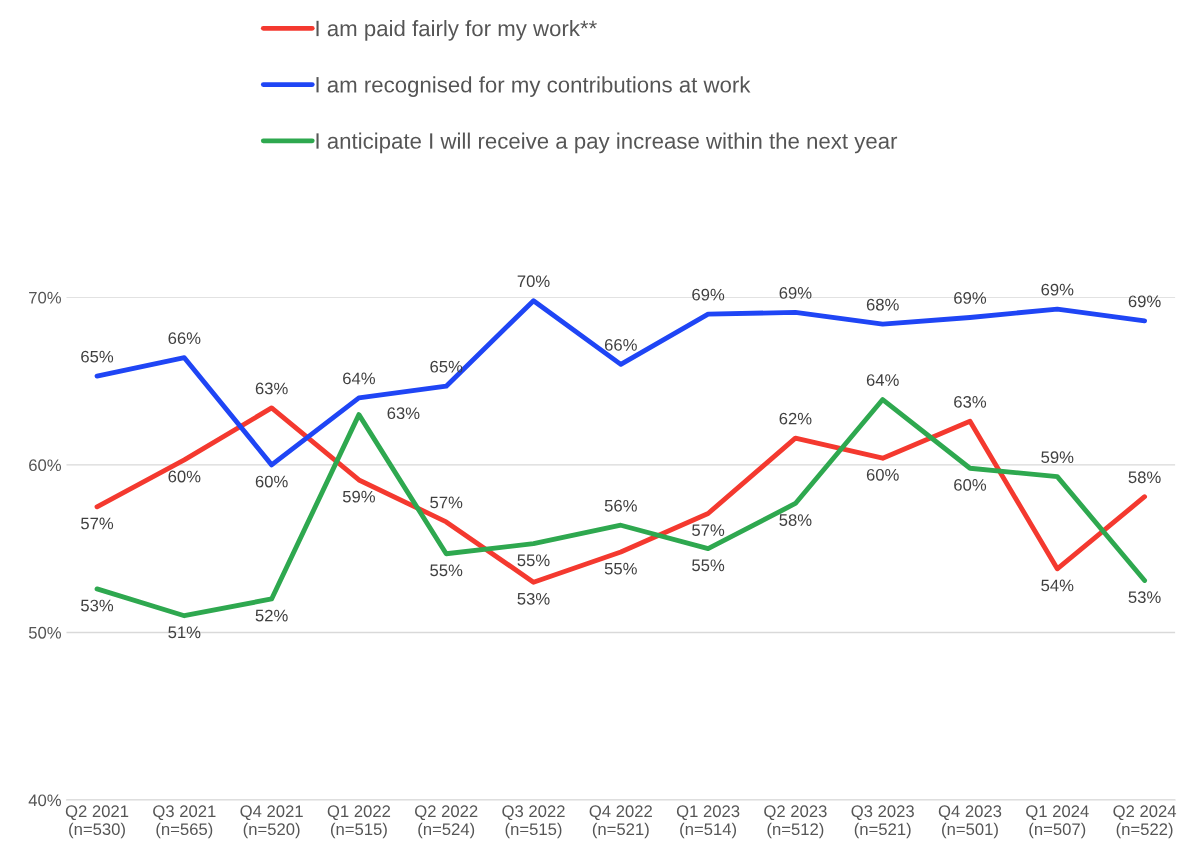 Image resolution: width=1187 pixels, height=852 pixels. What do you see at coordinates (271, 822) in the screenshot?
I see `x-tick-label: Q4 2021 (n=520)` at bounding box center [271, 822].